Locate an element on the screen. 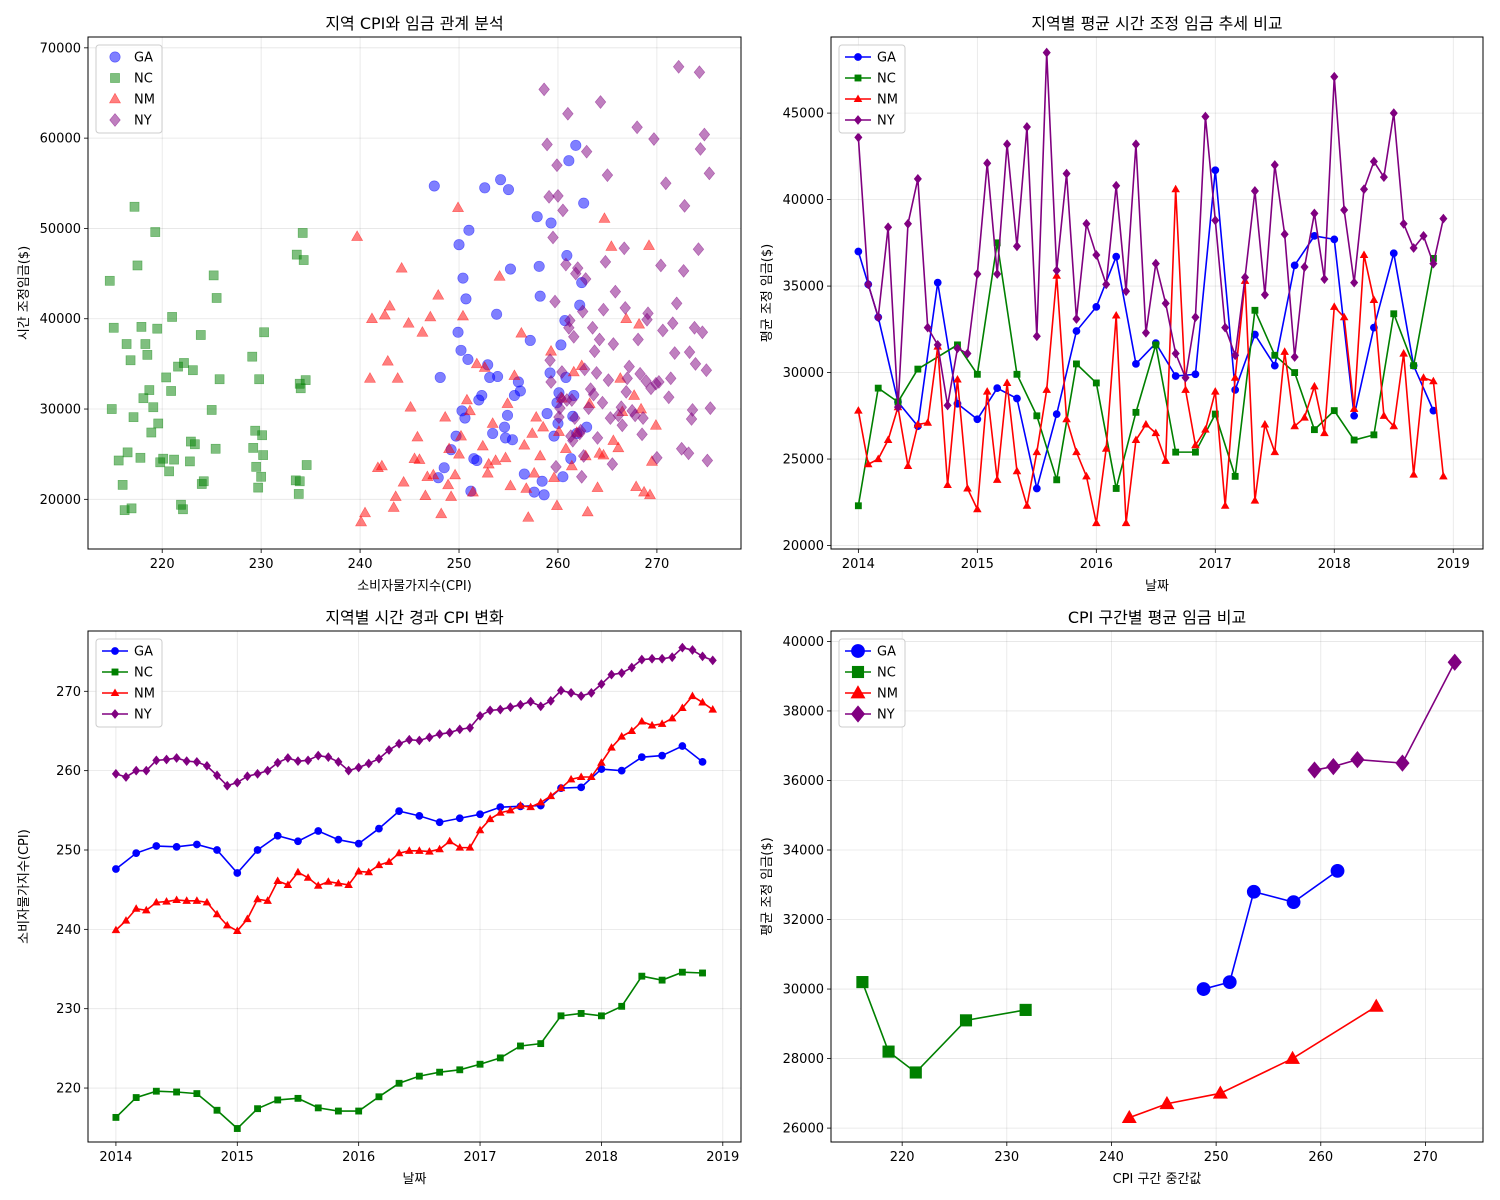 The image size is (1500, 1200). x-tick-label: 2016 is located at coordinates (1096, 564).